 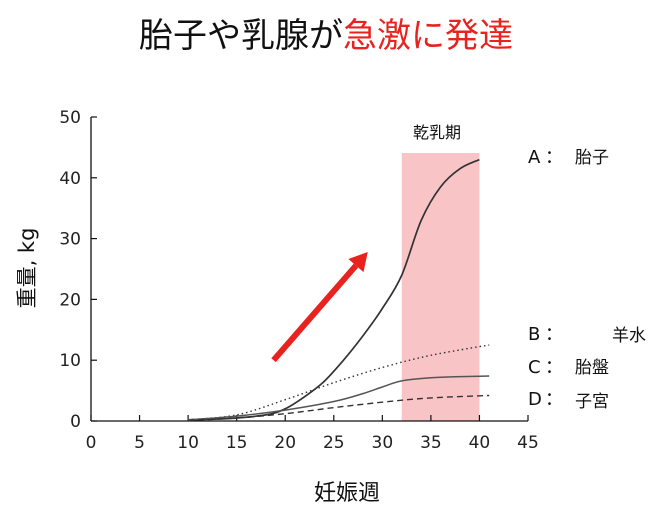 What do you see at coordinates (75, 422) in the screenshot?
I see `y-tick-label: 0` at bounding box center [75, 422].